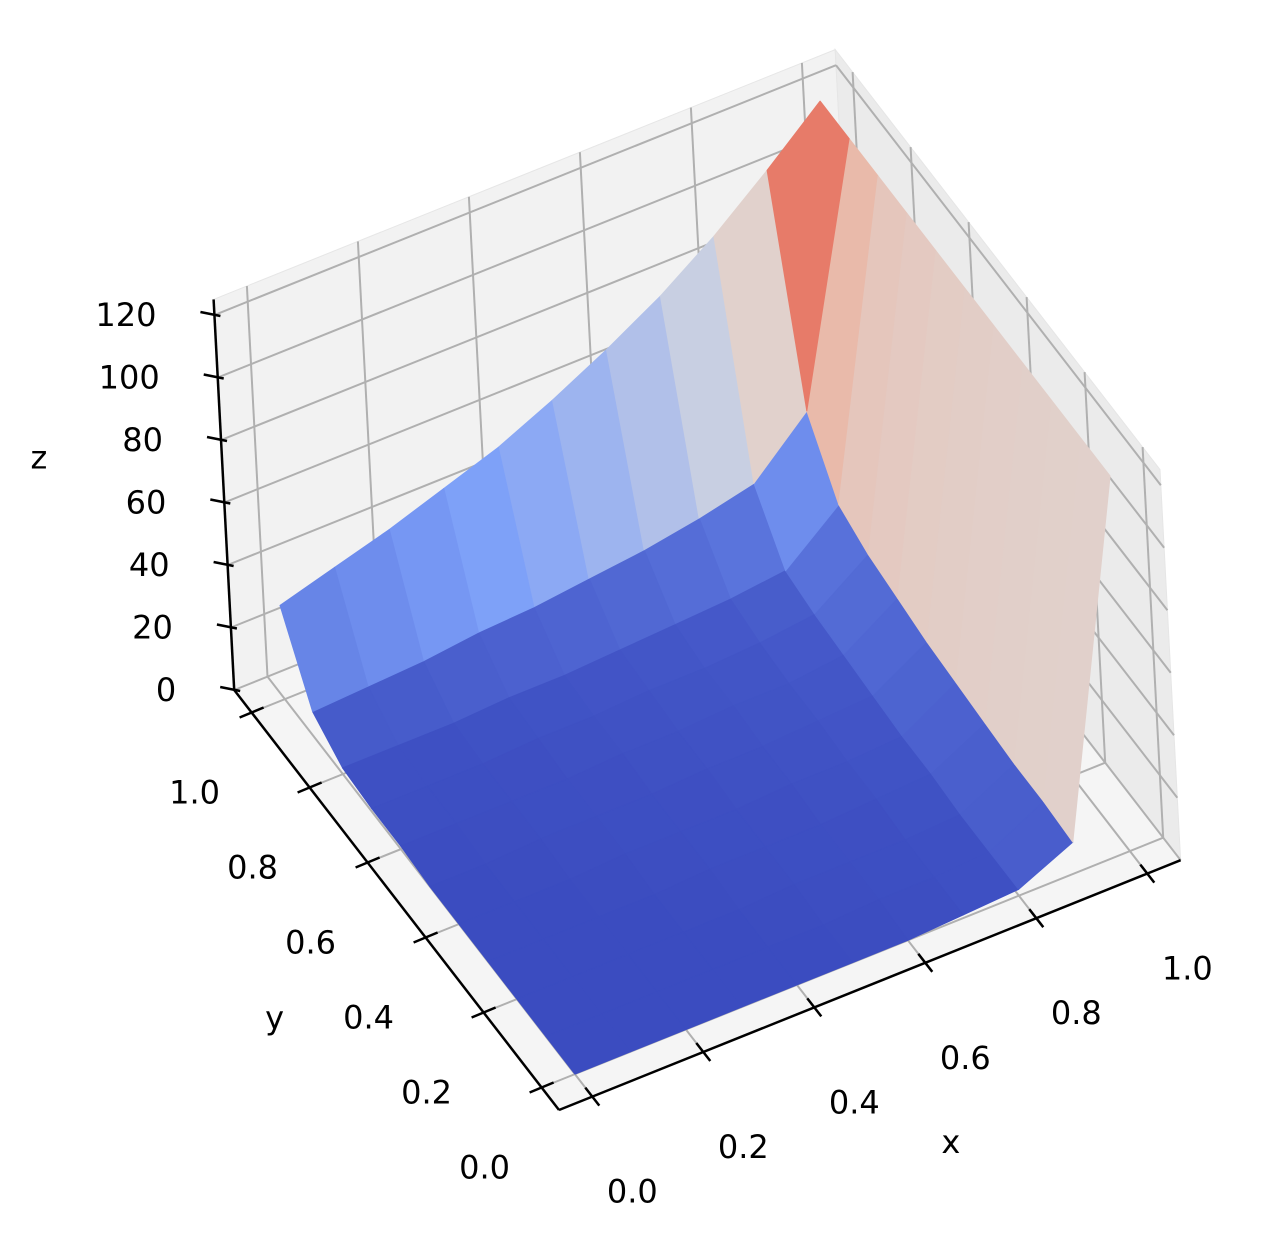  Describe the element at coordinates (149, 565) in the screenshot. I see `z-tick-label: 40` at that location.